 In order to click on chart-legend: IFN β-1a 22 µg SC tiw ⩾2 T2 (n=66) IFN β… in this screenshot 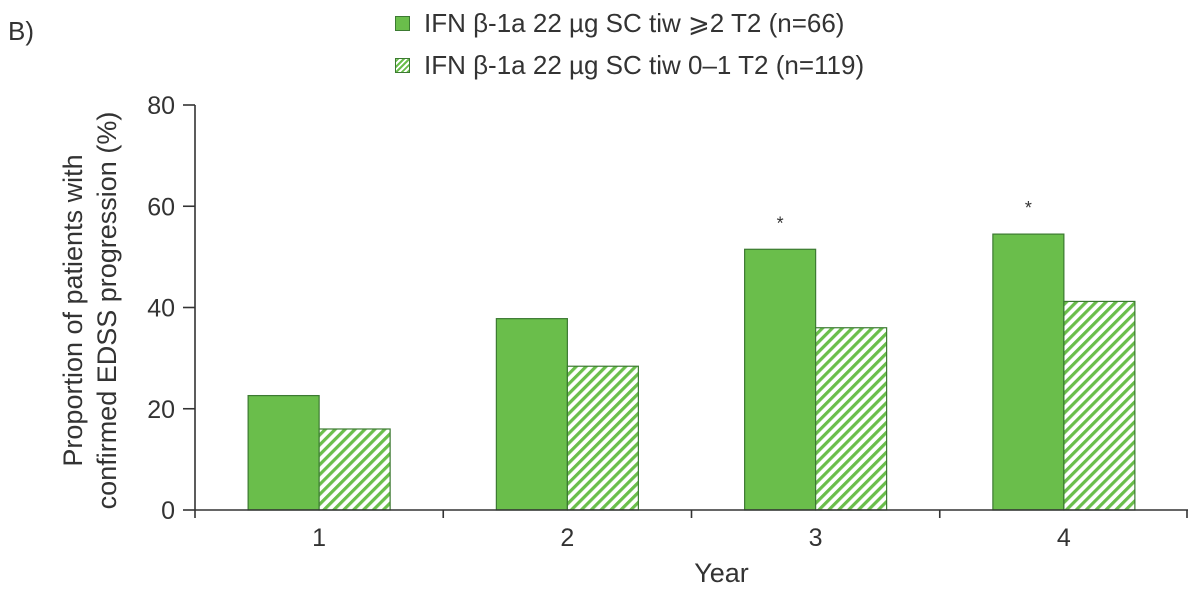, I will do `click(629, 44)`.